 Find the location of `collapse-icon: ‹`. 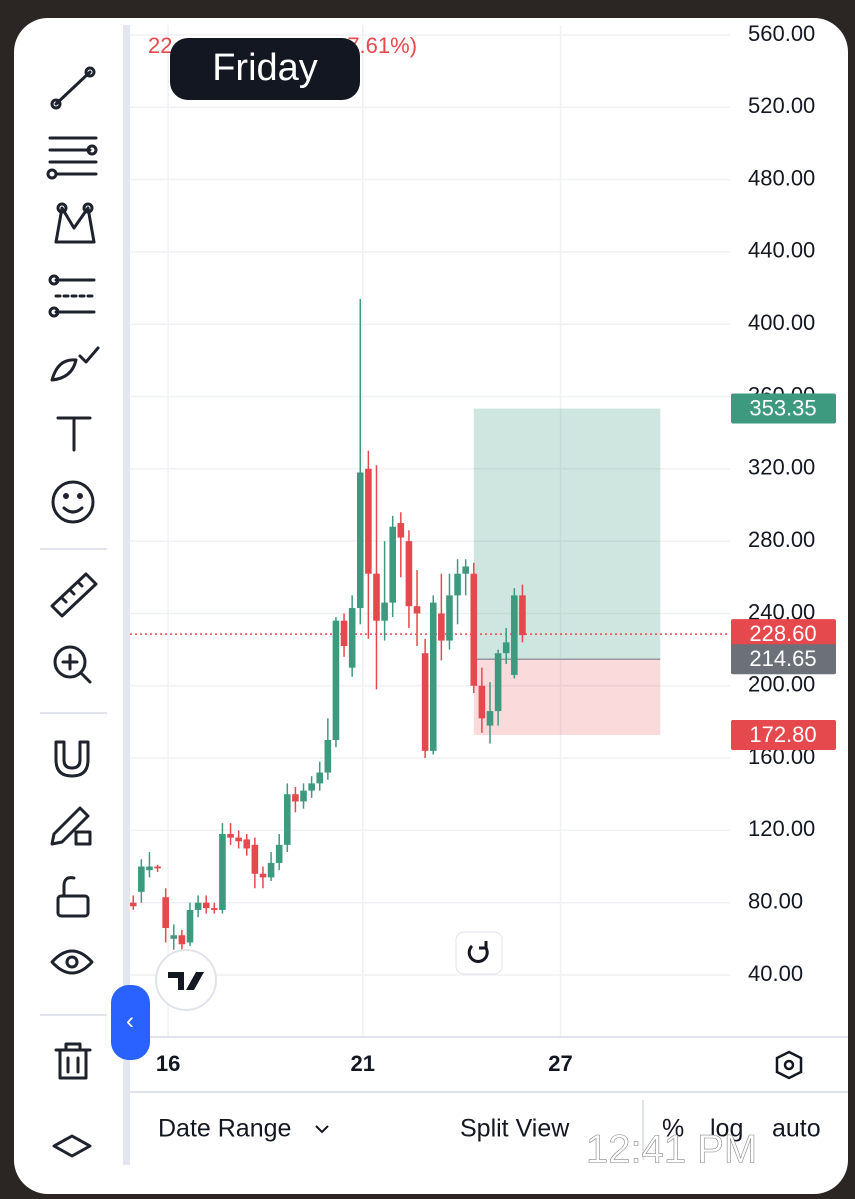

collapse-icon: ‹ is located at coordinates (130, 1020).